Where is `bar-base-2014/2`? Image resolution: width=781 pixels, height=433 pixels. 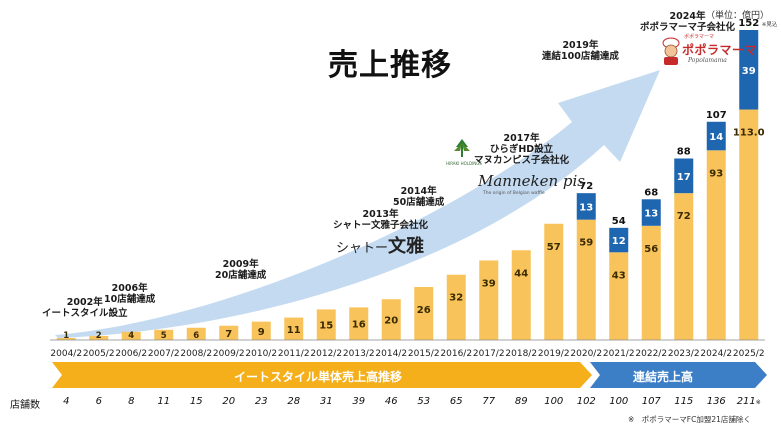 bar-base-2014/2 is located at coordinates (391, 319).